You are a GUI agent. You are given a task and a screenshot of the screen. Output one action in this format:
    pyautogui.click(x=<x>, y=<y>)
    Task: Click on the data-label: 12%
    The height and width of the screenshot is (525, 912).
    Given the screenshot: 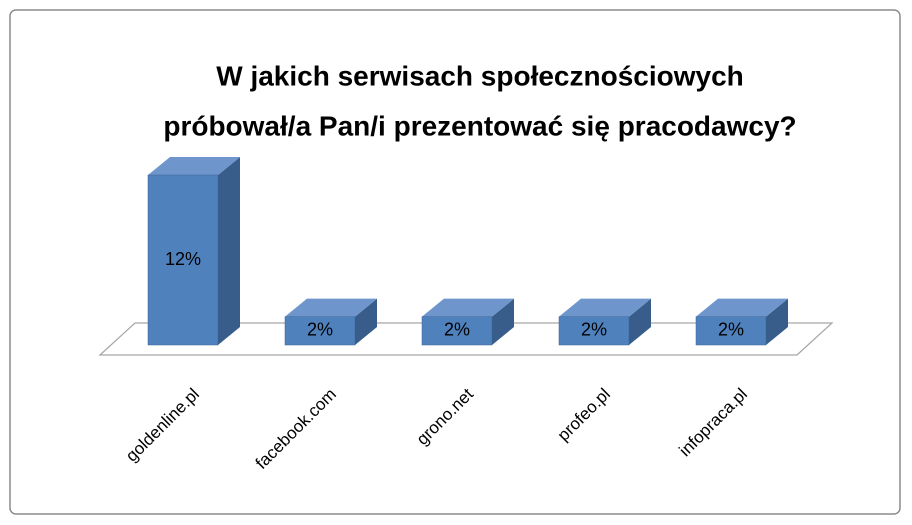 What is the action you would take?
    pyautogui.click(x=183, y=259)
    